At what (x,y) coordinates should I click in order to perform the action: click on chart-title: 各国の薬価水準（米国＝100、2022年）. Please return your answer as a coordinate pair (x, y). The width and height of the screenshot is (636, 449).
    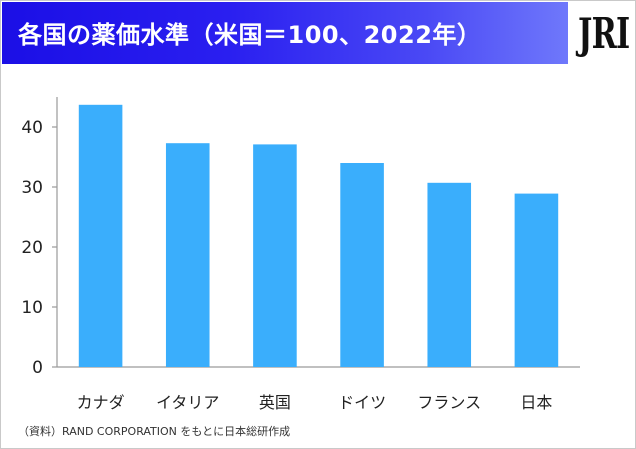
    Looking at the image, I should click on (250, 35).